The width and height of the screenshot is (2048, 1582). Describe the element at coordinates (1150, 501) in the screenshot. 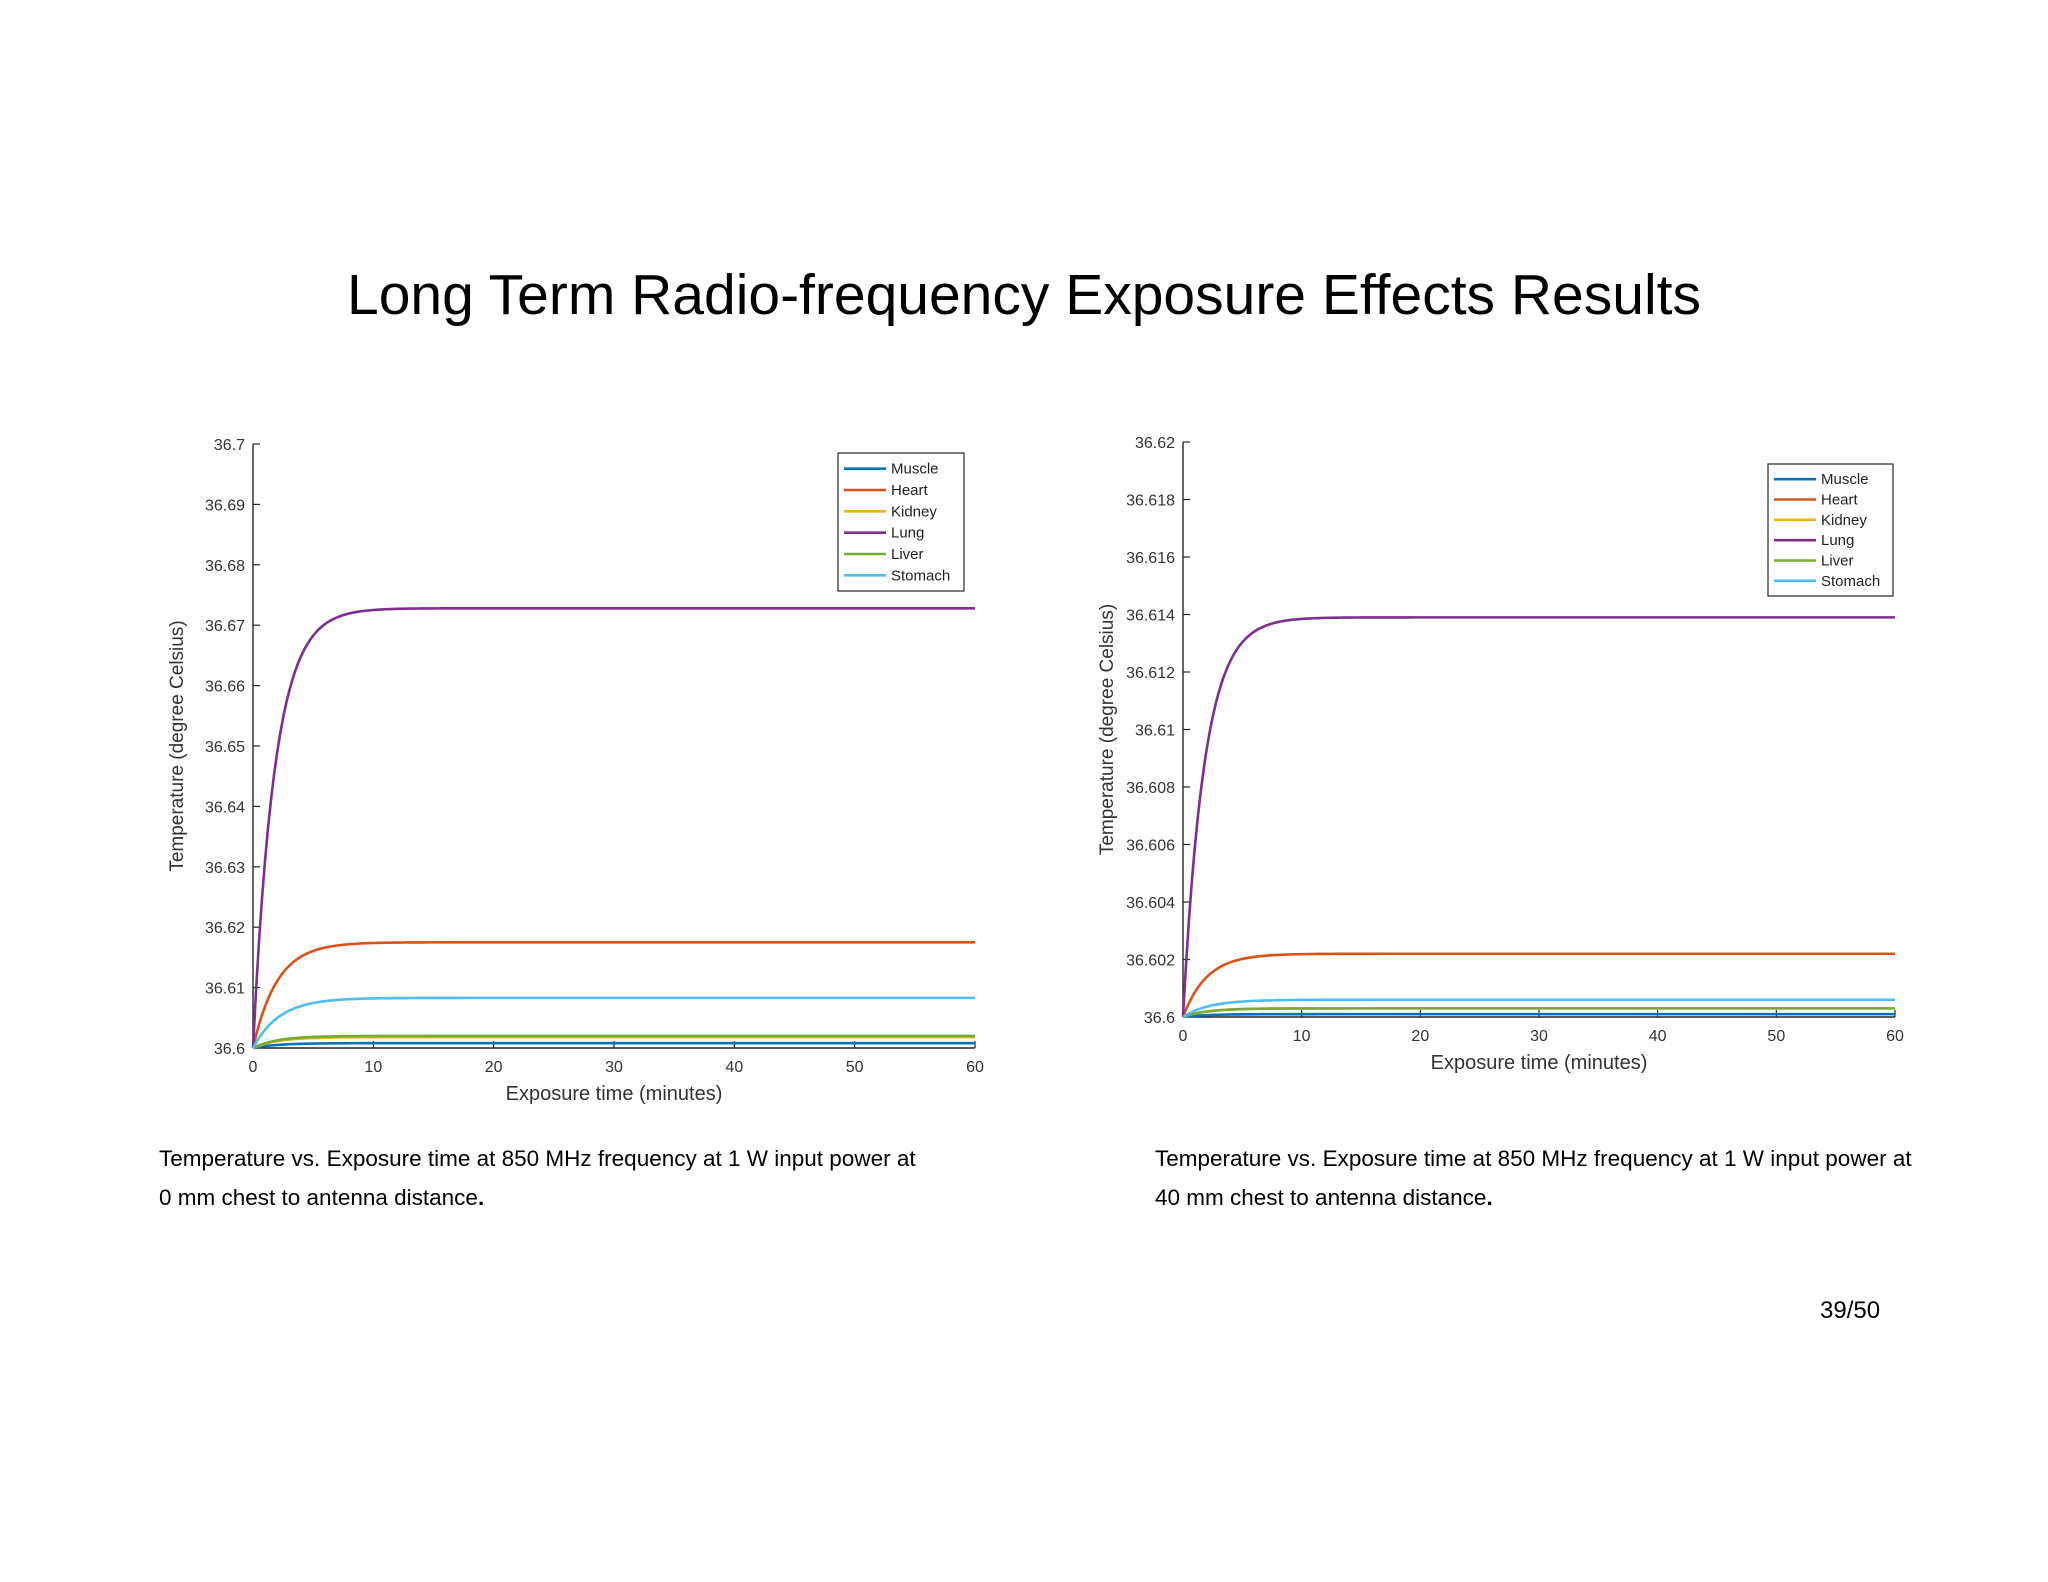

I see `y-tick-label: 36.618` at that location.